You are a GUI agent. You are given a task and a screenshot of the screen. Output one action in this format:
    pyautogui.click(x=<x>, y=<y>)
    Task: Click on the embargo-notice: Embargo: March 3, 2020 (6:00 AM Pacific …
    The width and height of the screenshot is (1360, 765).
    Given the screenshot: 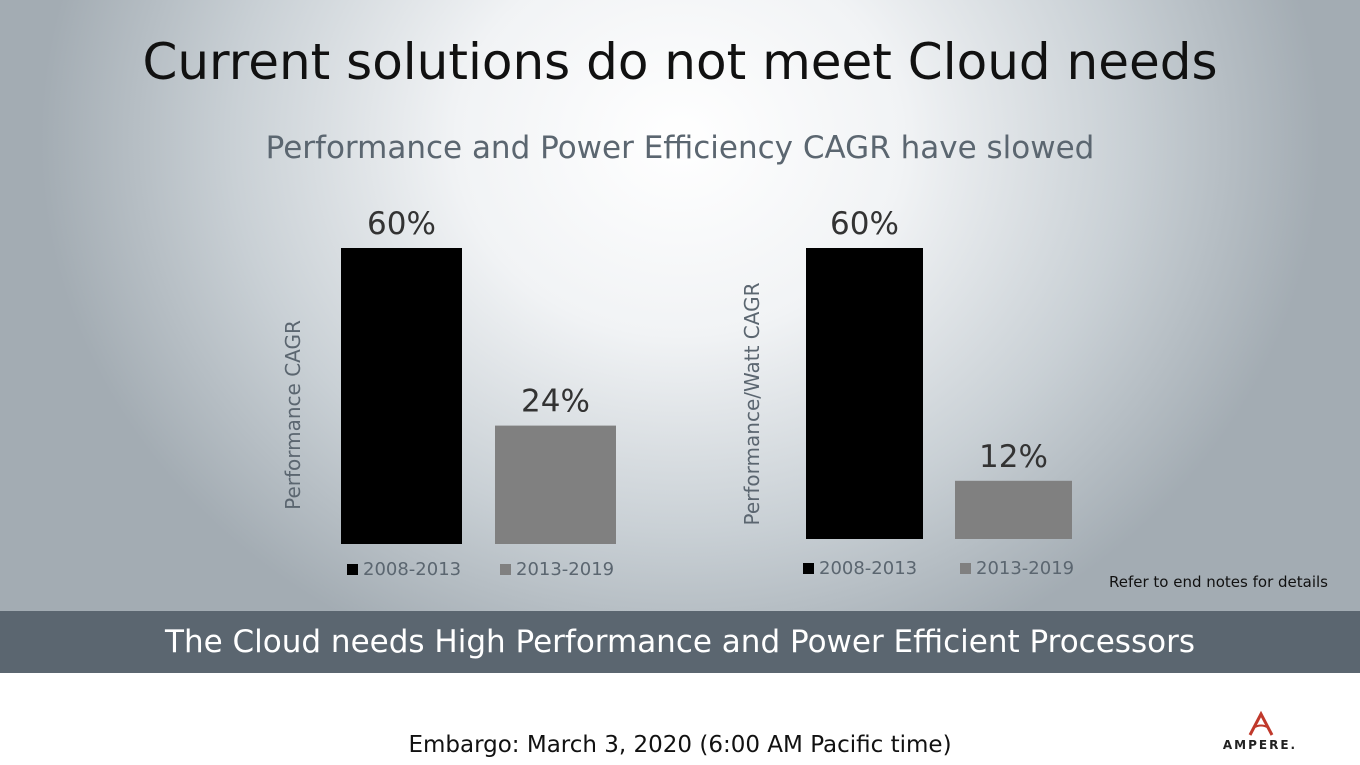 What is the action you would take?
    pyautogui.click(x=680, y=745)
    